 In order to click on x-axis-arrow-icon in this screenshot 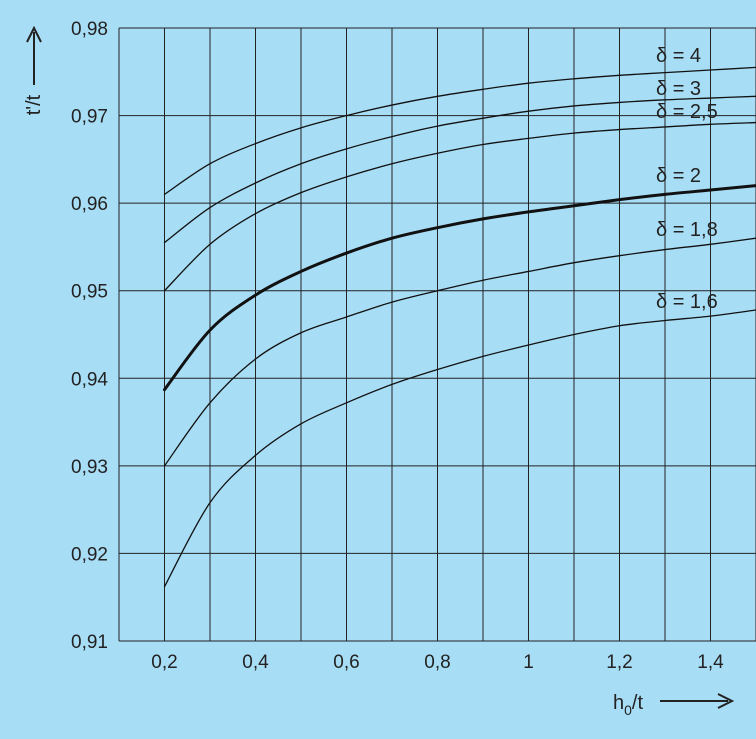, I will do `click(697, 701)`.